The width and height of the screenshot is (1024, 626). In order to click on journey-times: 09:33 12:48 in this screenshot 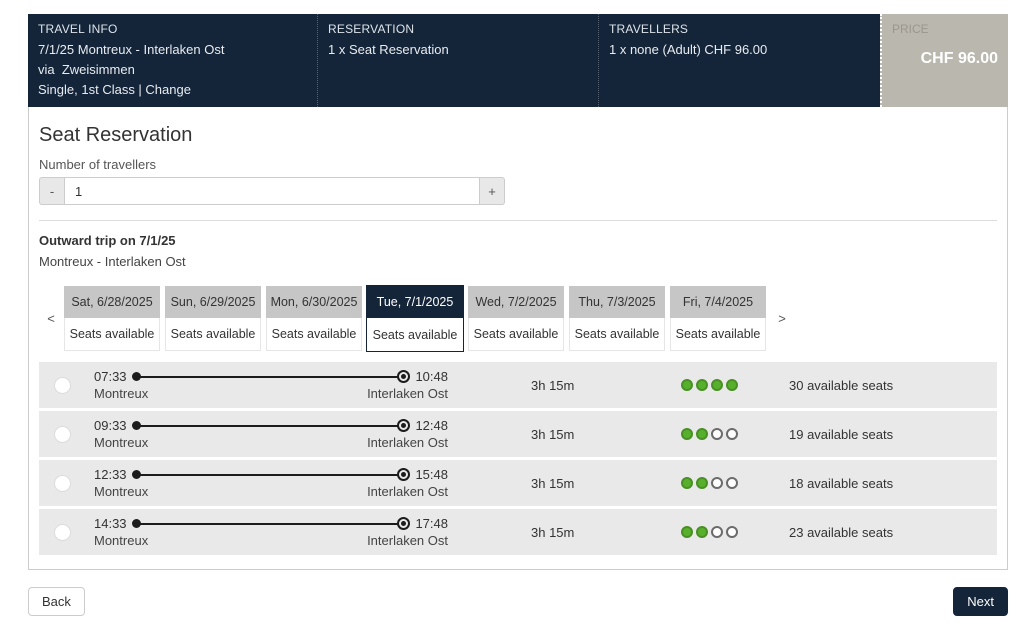, I will do `click(271, 425)`.